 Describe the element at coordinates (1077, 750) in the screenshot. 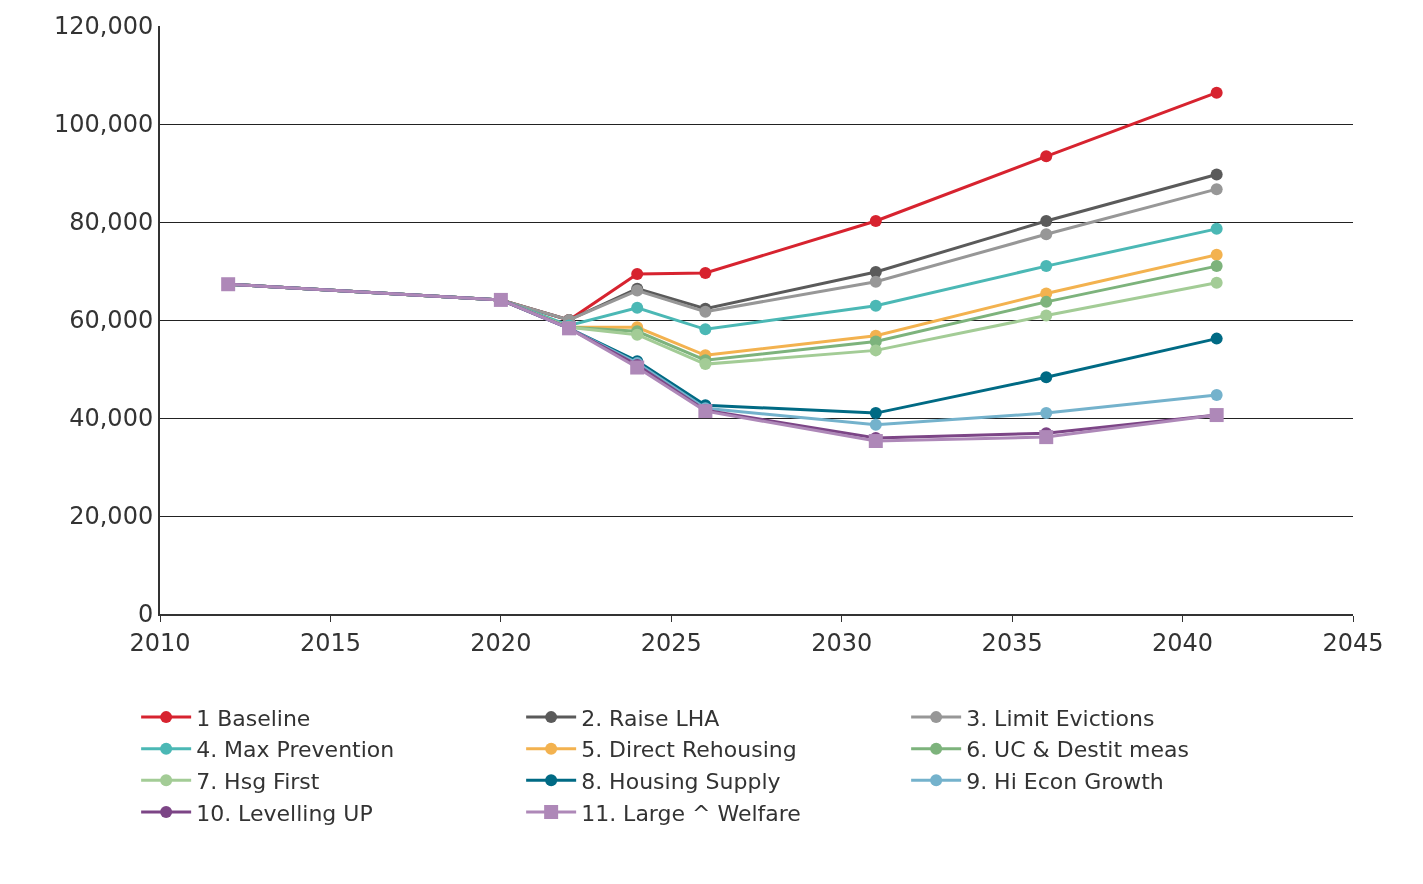

I see `legend-label: 6. UC & Destit meas` at that location.